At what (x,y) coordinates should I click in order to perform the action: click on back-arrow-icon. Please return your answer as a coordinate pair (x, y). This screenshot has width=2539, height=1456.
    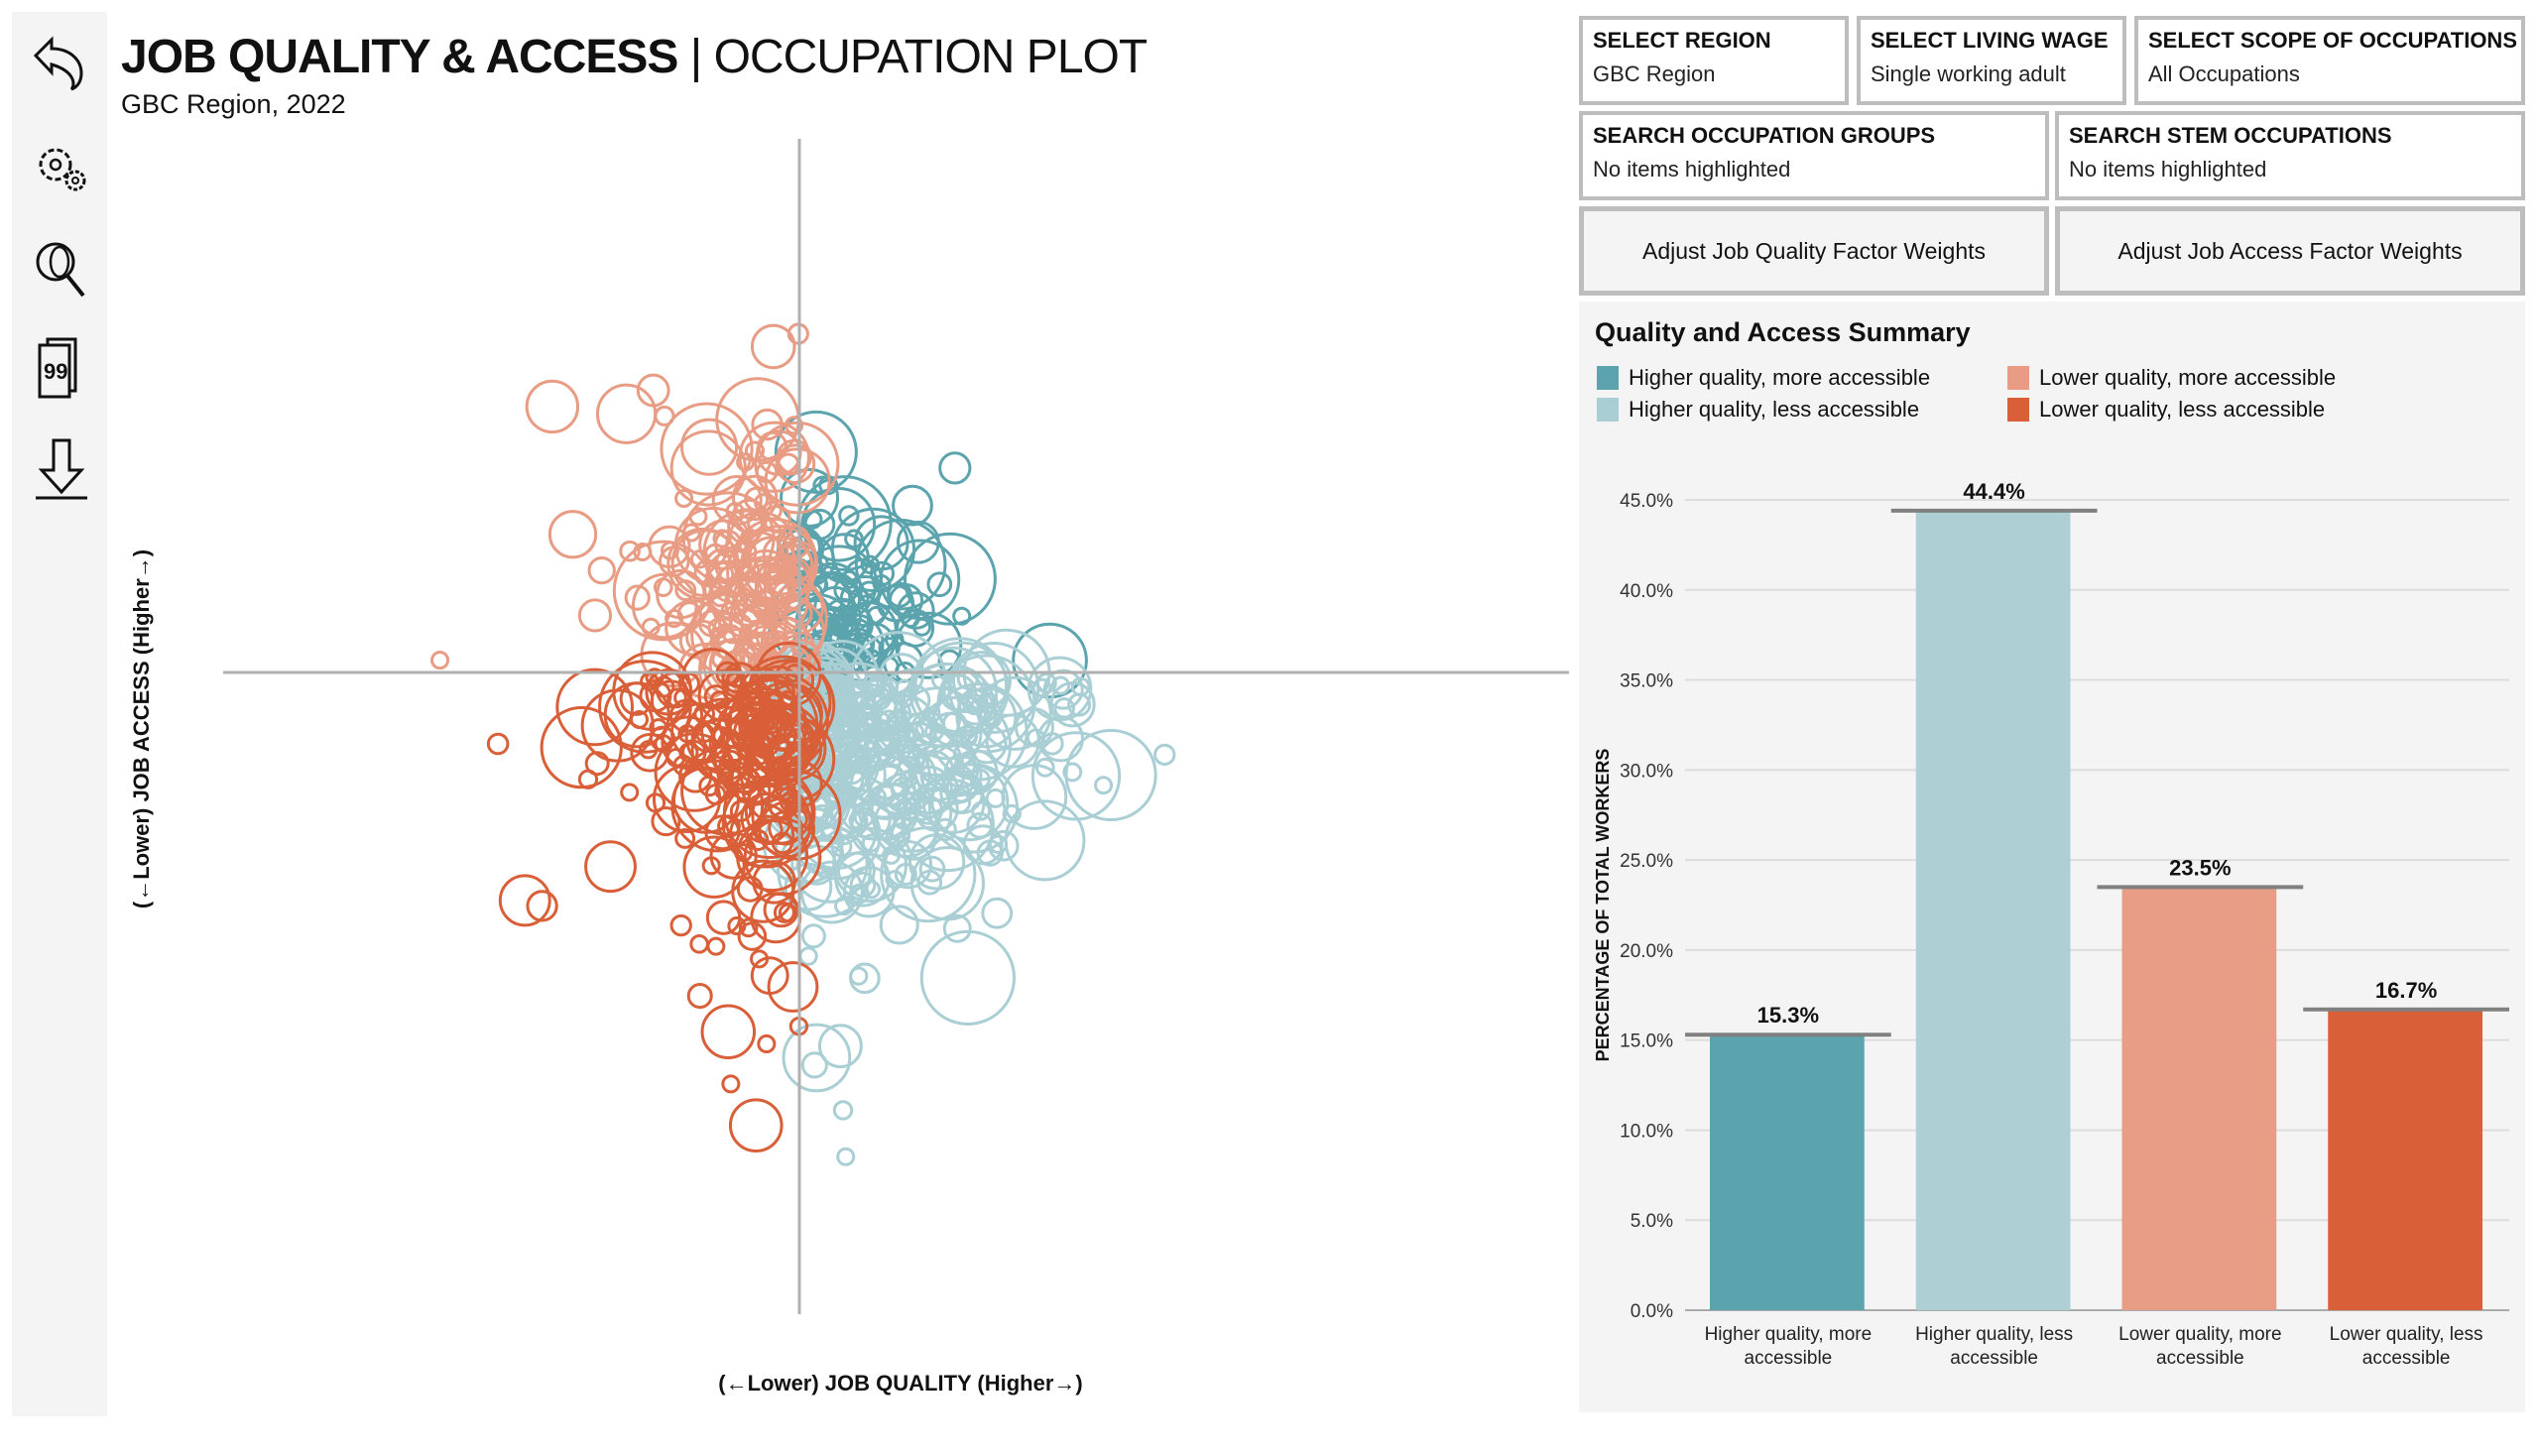
    Looking at the image, I should click on (61, 63).